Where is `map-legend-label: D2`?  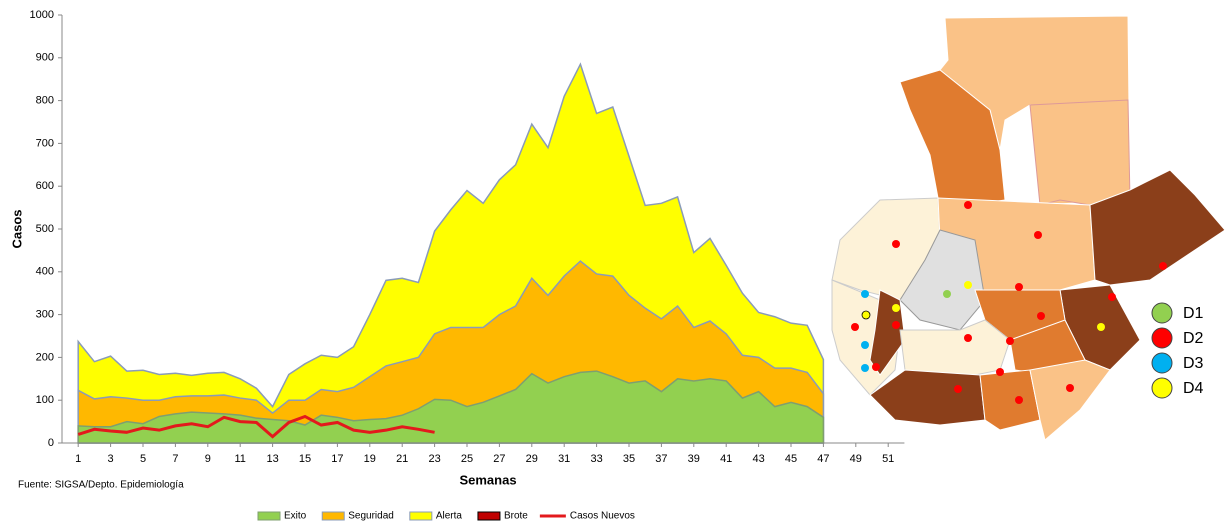 map-legend-label: D2 is located at coordinates (1193, 338).